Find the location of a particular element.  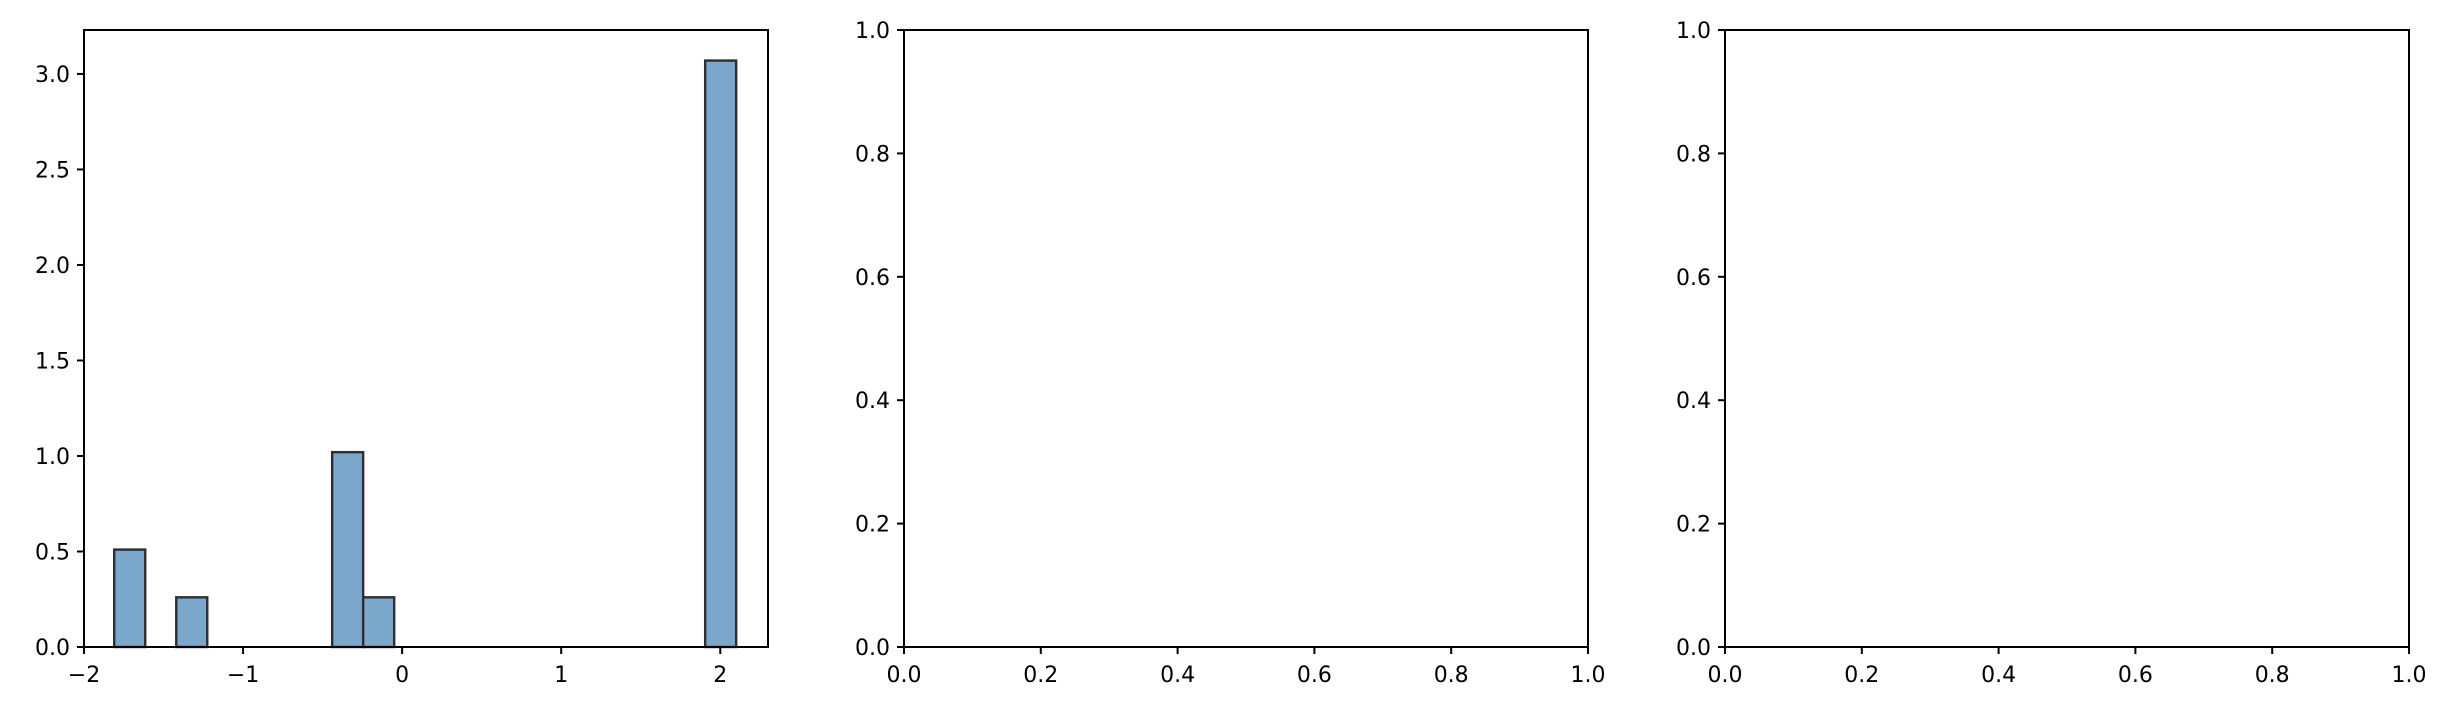

x-tick-label: −1 is located at coordinates (243, 675).